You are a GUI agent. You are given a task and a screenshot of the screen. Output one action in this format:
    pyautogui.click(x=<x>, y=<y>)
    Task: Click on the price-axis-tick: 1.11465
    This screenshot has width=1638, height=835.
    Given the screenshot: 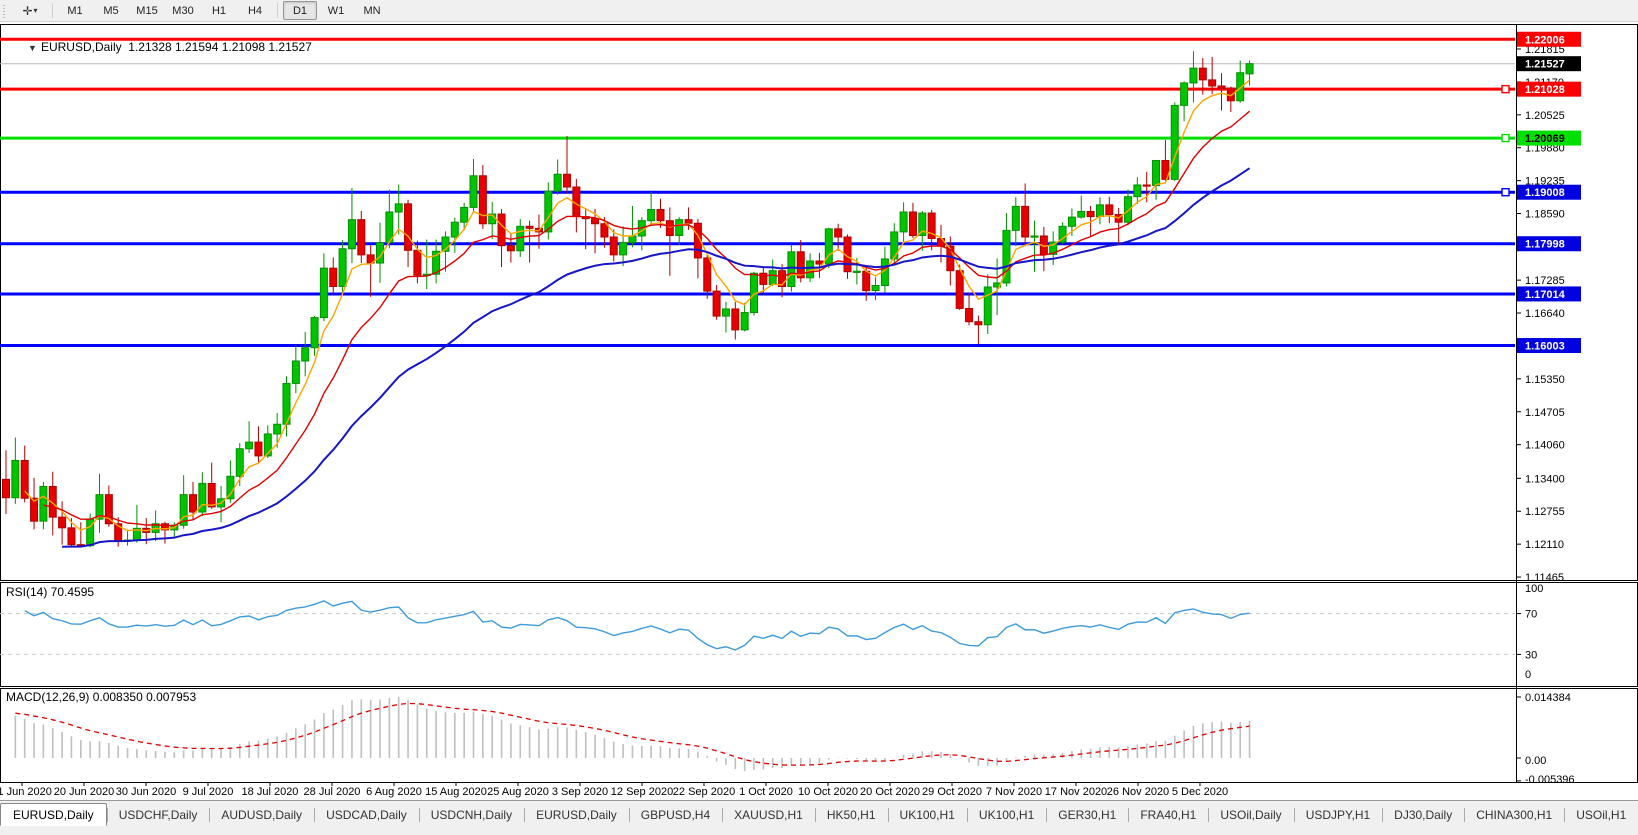 What is the action you would take?
    pyautogui.click(x=1544, y=578)
    